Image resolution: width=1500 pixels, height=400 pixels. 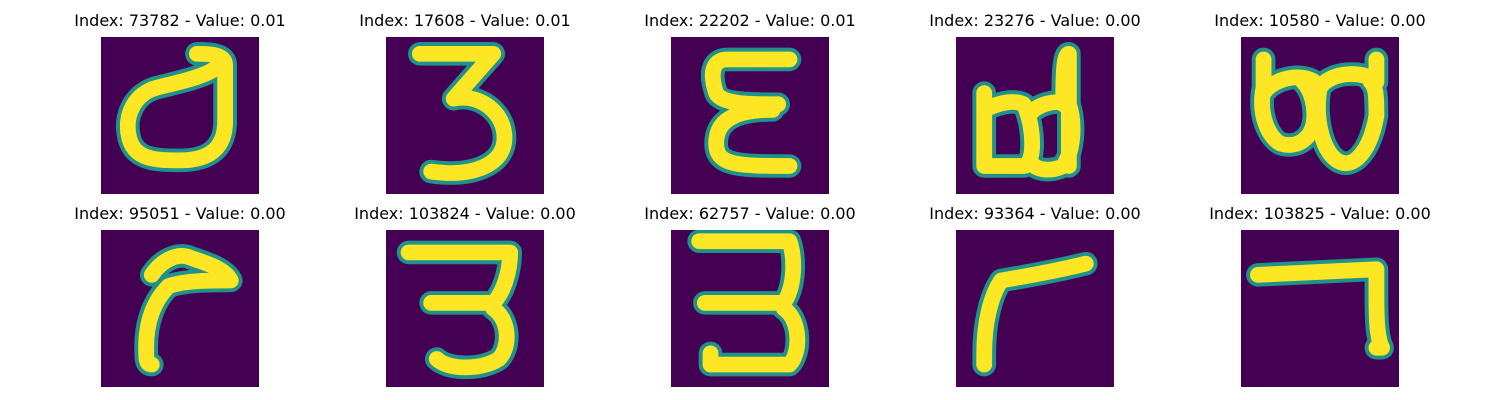 I want to click on panel-2: Index: 17608 - Value: 0.01, so click(x=465, y=102).